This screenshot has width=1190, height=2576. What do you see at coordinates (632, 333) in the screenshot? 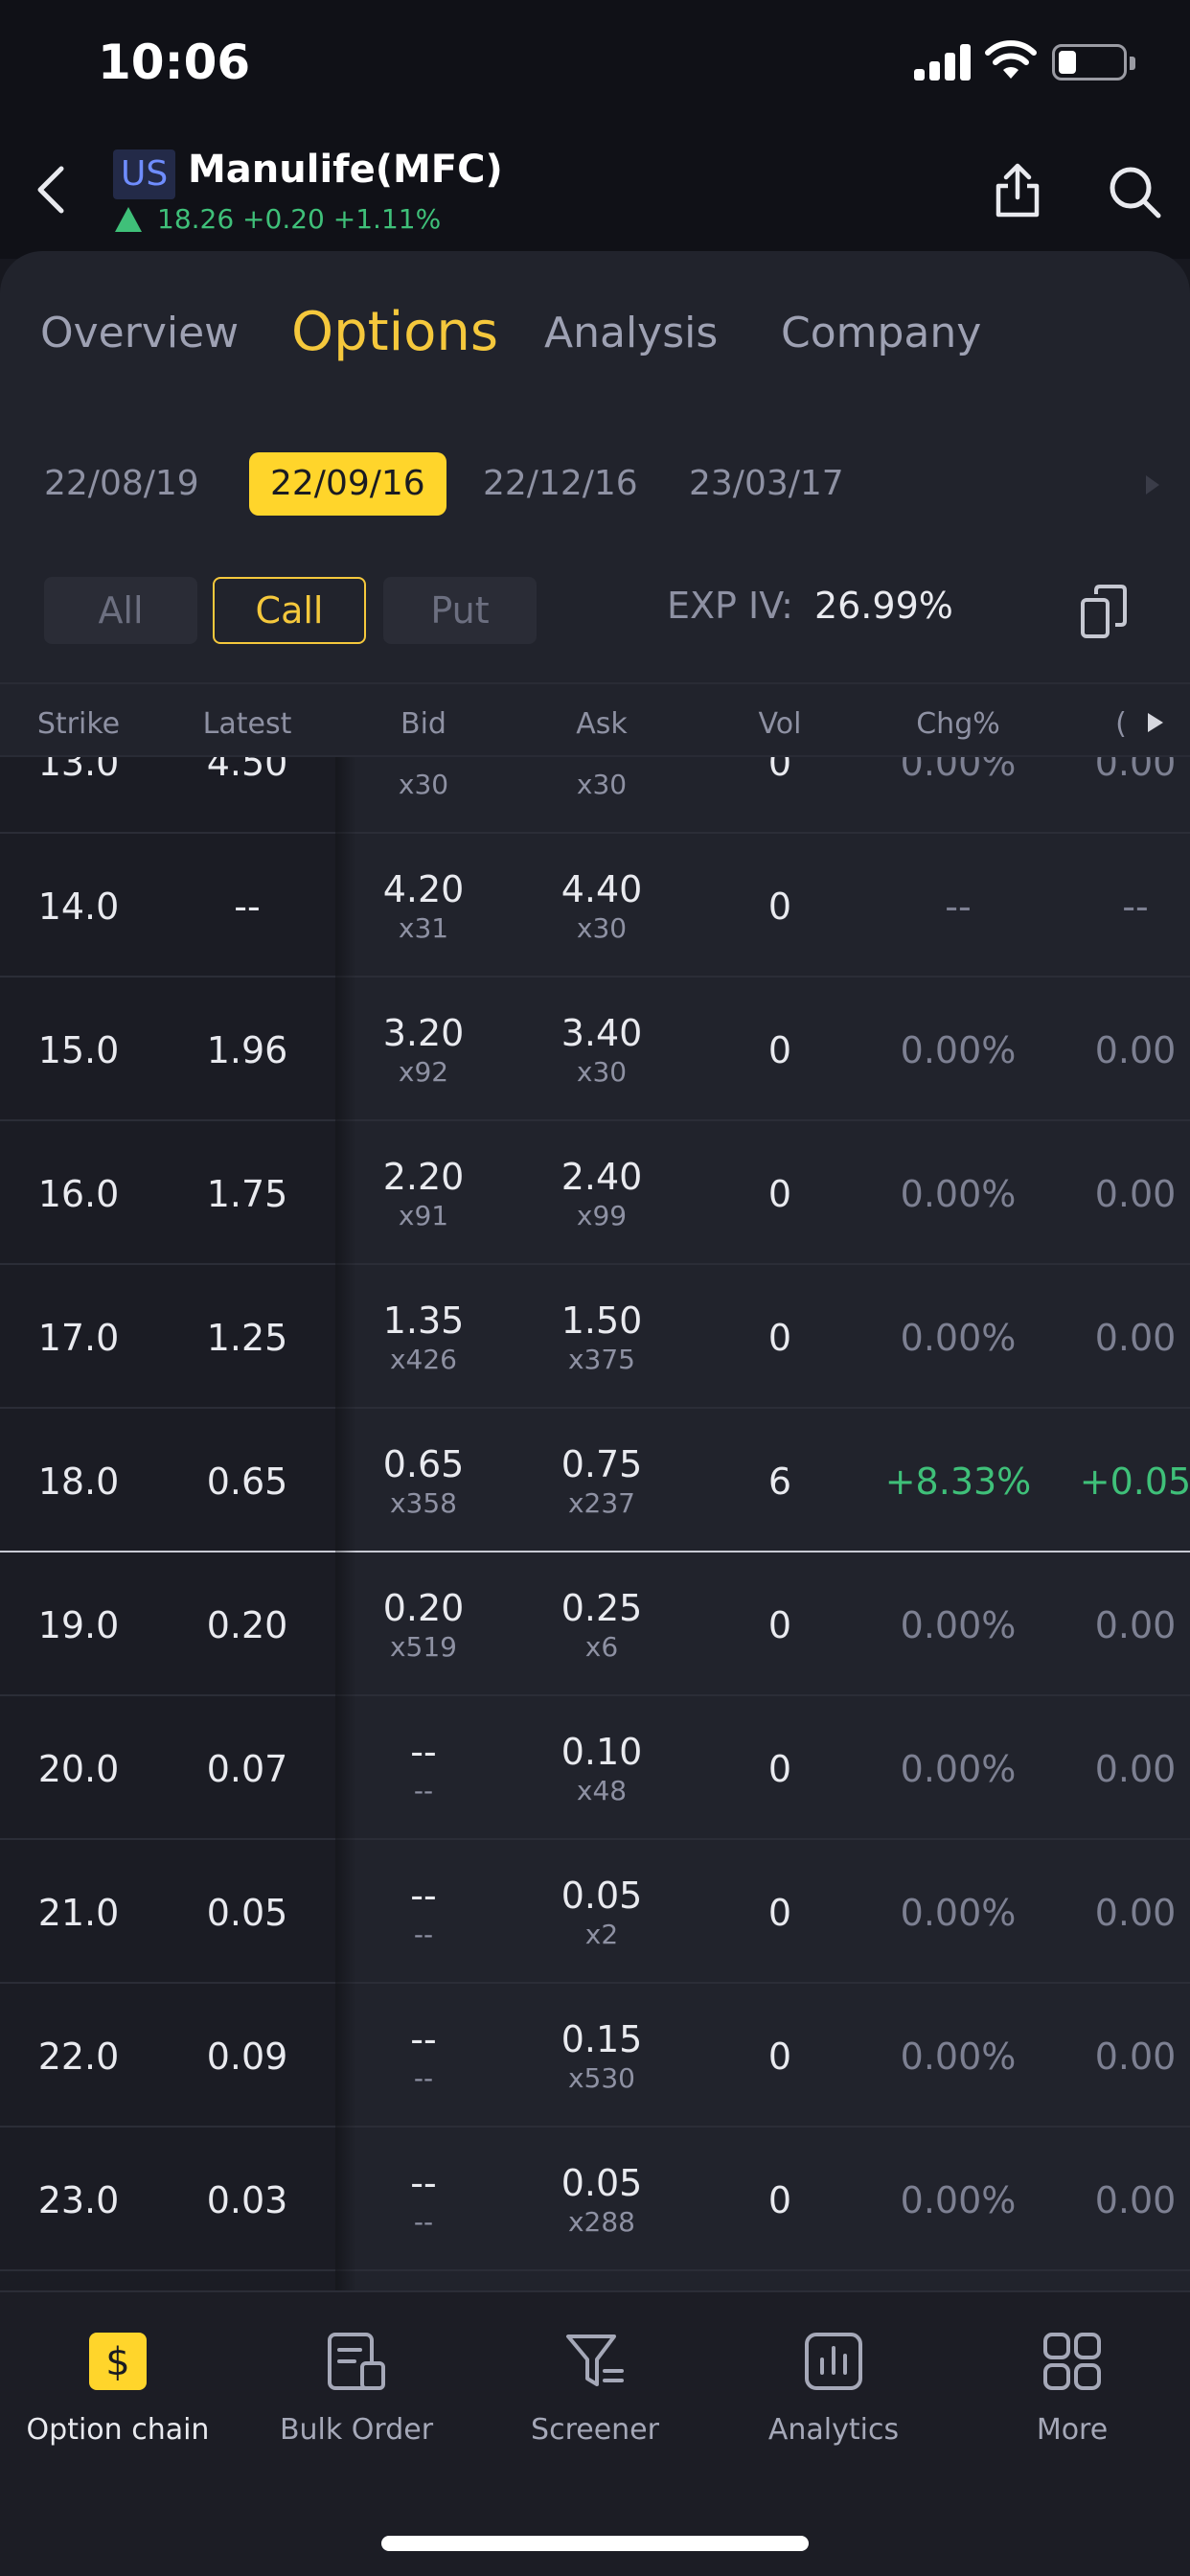
I see `tab-analysis: Analysis` at bounding box center [632, 333].